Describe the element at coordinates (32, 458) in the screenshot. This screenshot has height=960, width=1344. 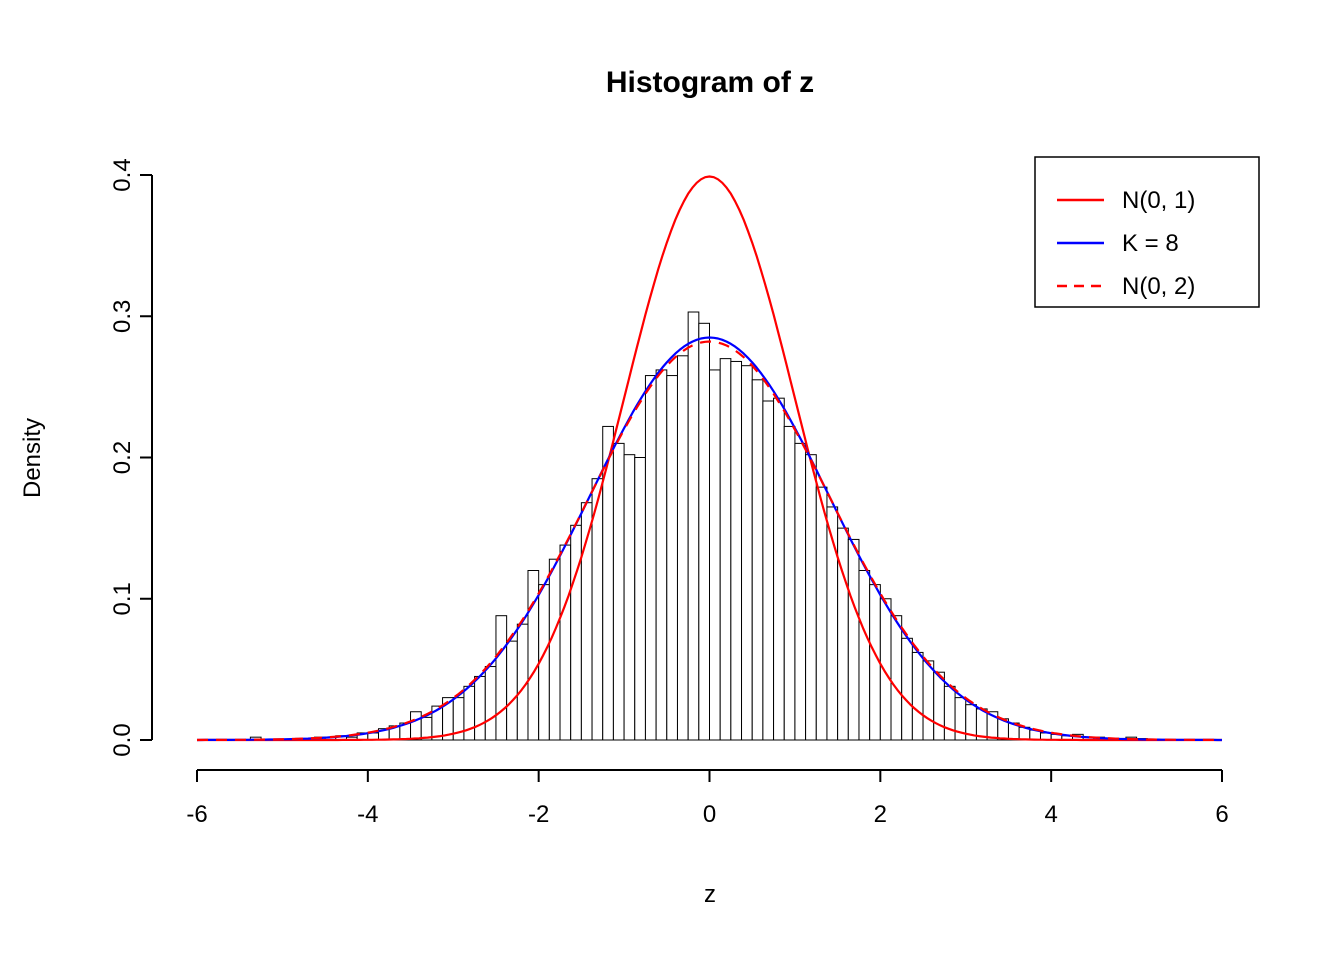
I see `y-axis-label: Density` at that location.